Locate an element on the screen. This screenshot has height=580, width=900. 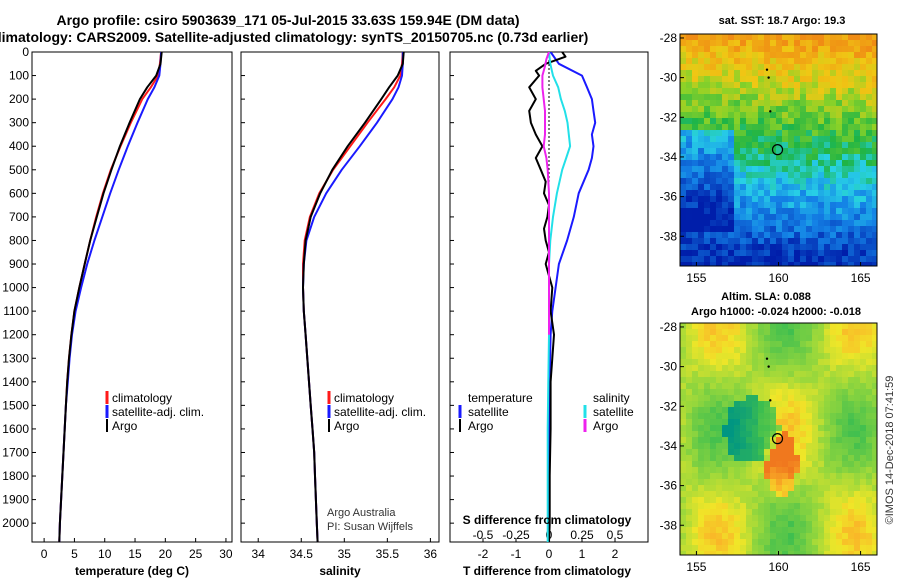
map-x-tick-label: 155 is located at coordinates (696, 278).